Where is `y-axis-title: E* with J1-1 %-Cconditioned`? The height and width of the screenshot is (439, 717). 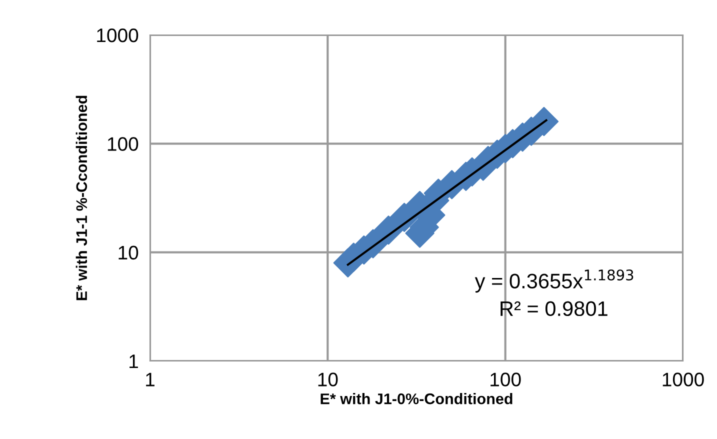
y-axis-title: E* with J1-1 %-Cconditioned is located at coordinates (82, 198).